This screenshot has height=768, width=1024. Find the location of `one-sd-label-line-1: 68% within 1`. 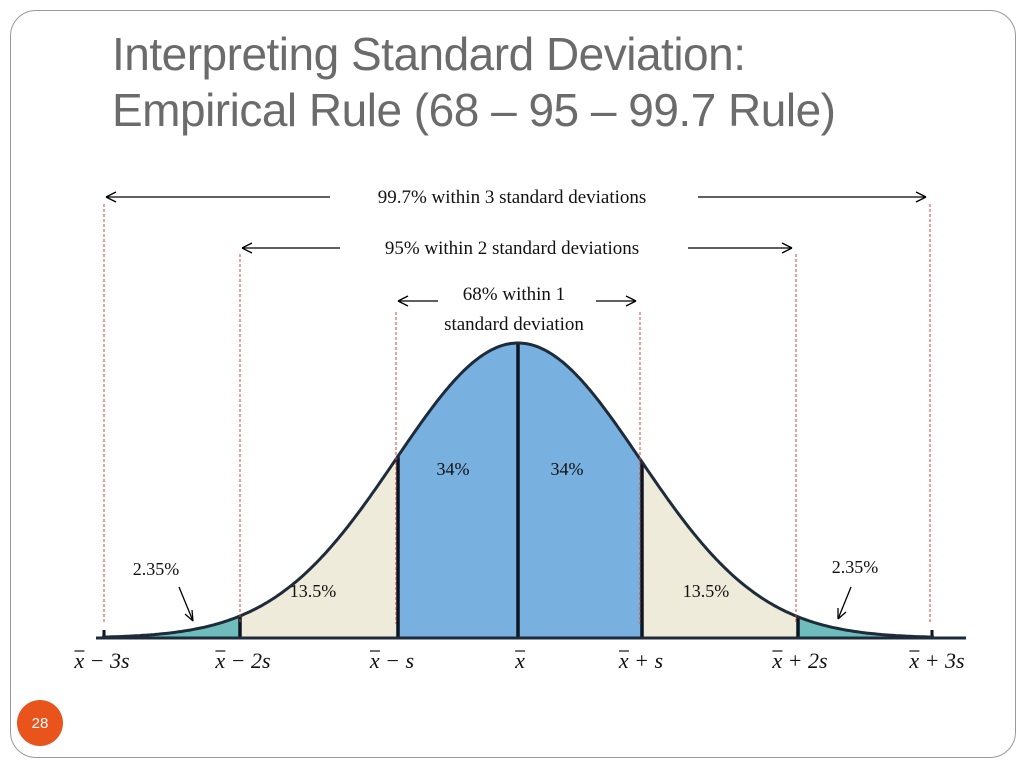

one-sd-label-line-1: 68% within 1 is located at coordinates (514, 294).